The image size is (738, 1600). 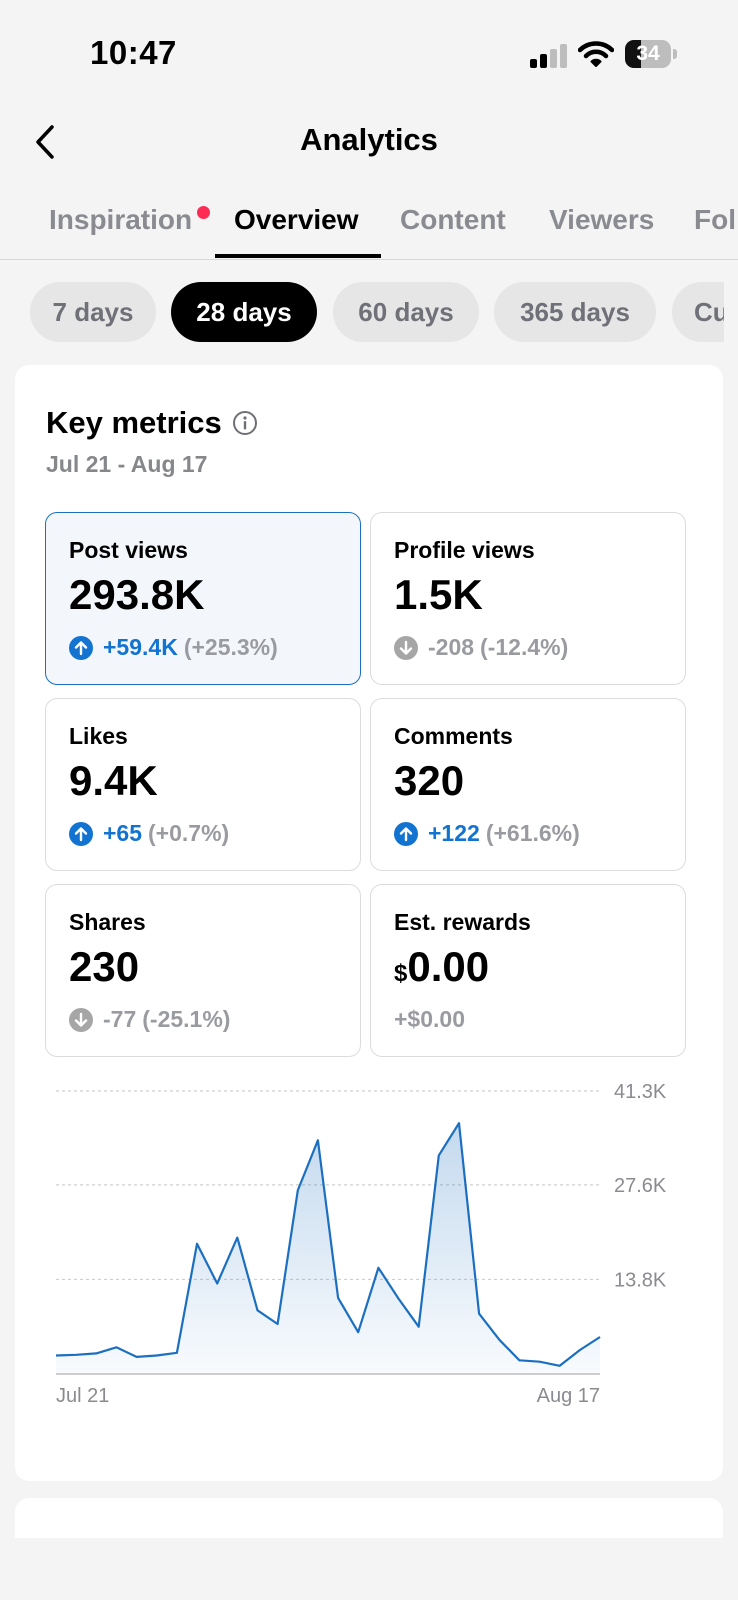 I want to click on metric-shares: Shares 230 -77 (-25.1%), so click(x=203, y=970).